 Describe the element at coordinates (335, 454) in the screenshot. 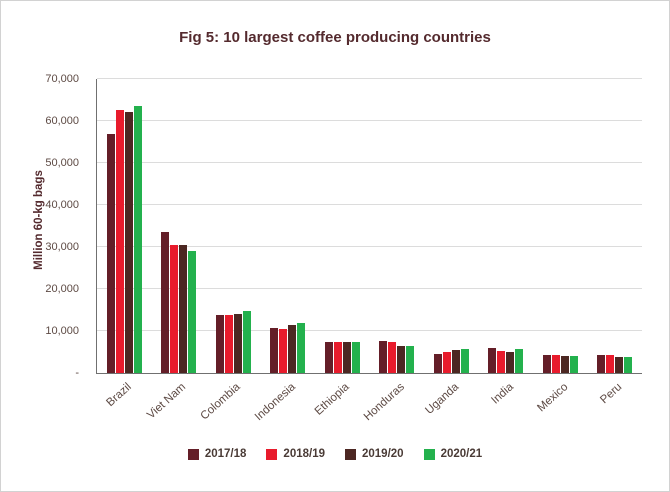

I see `legend: 2017/18 2018/19 2019/20 2020/21` at that location.